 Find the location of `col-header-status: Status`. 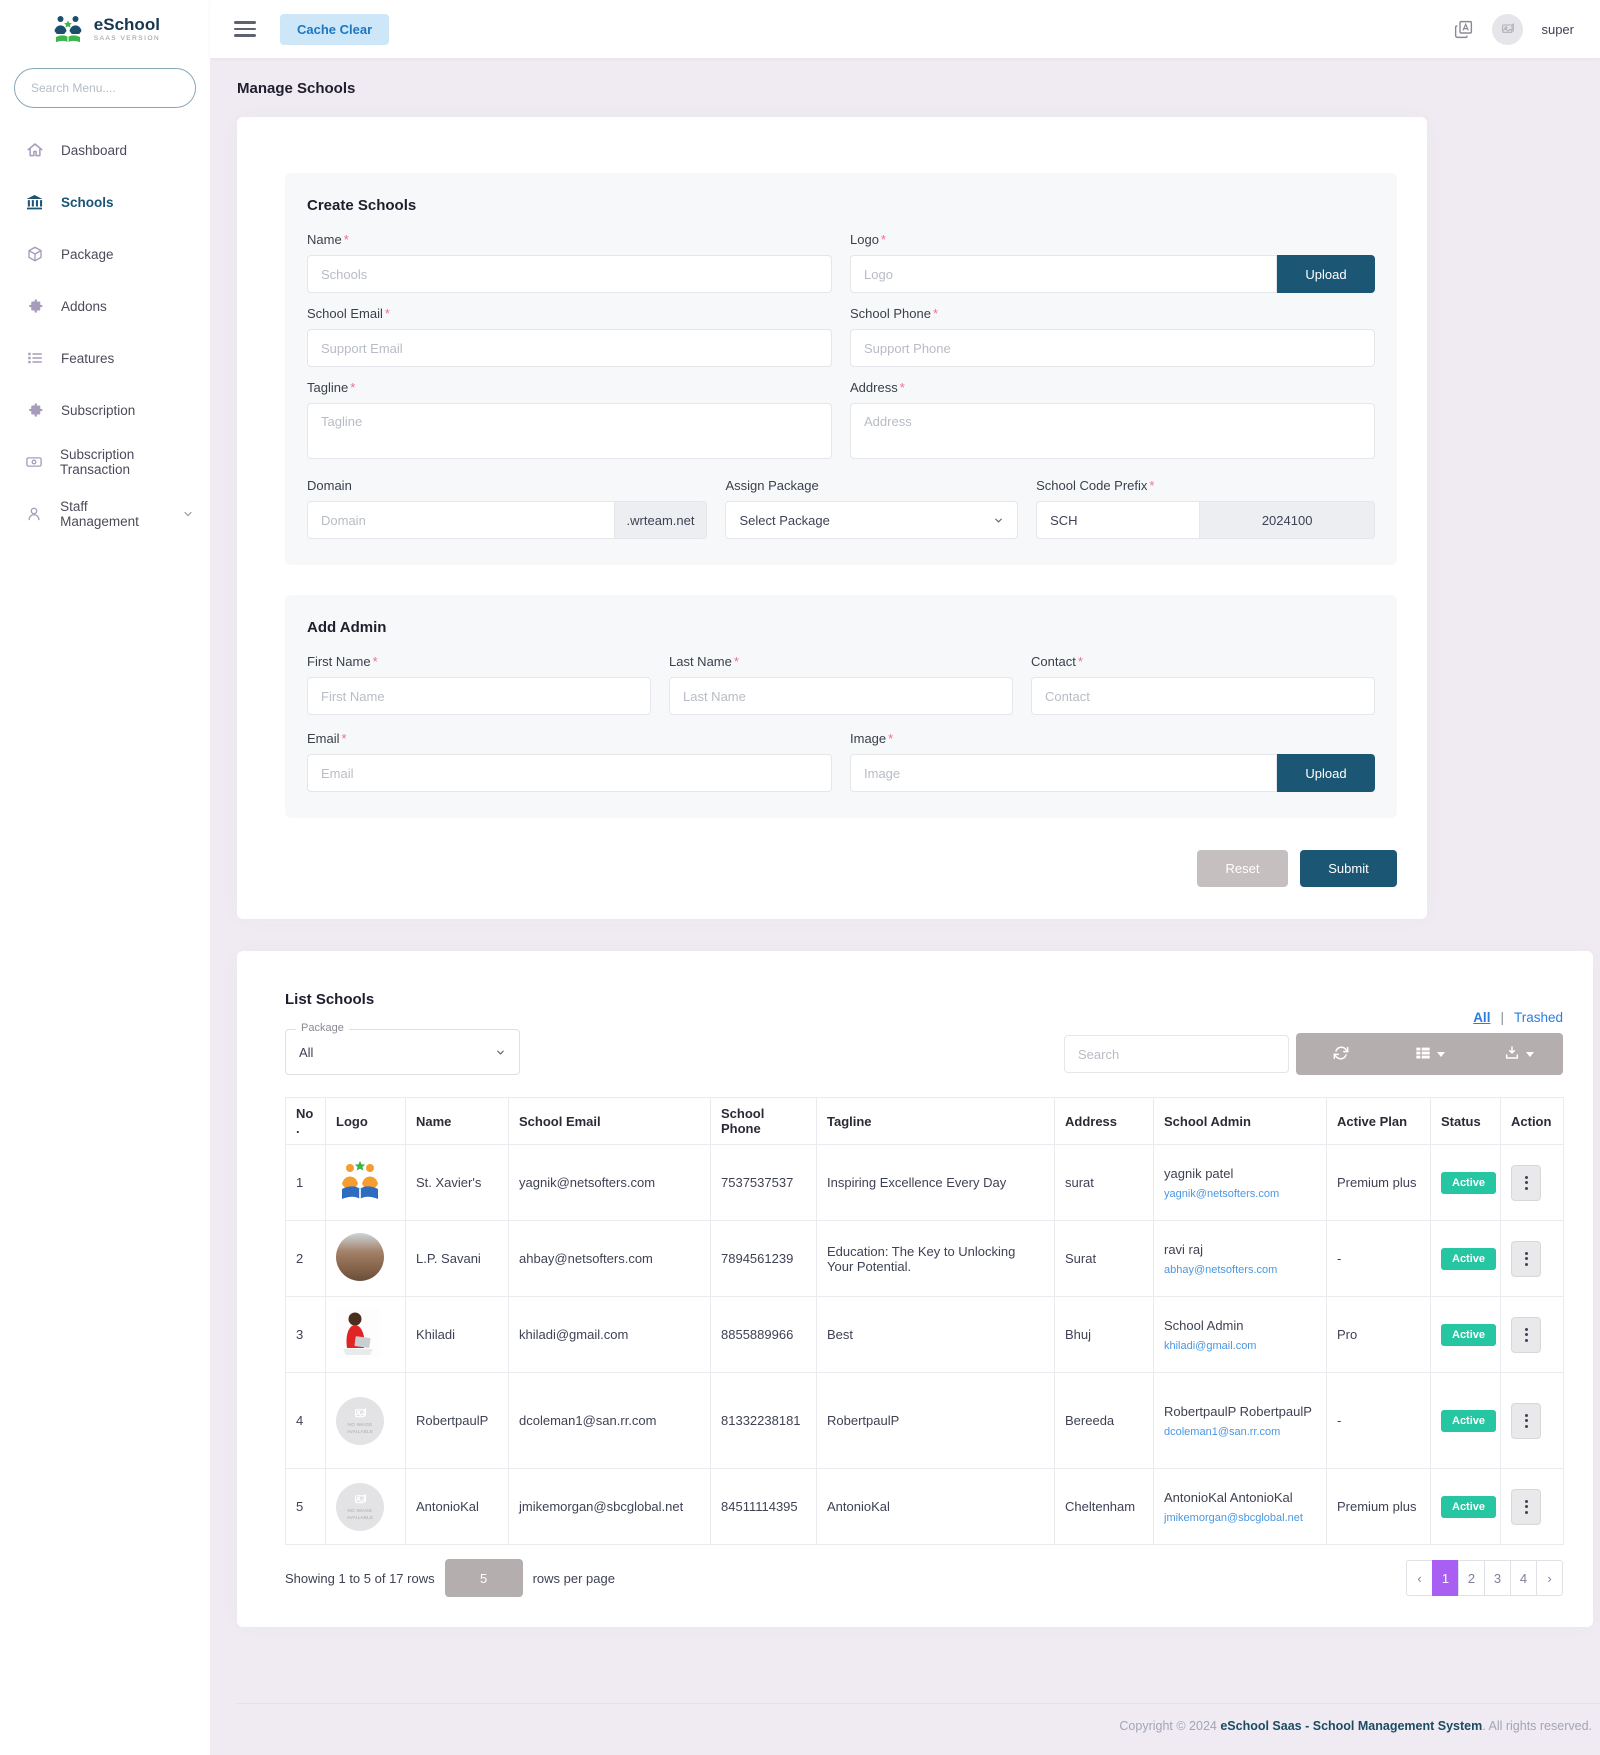

col-header-status: Status is located at coordinates (1465, 1121).